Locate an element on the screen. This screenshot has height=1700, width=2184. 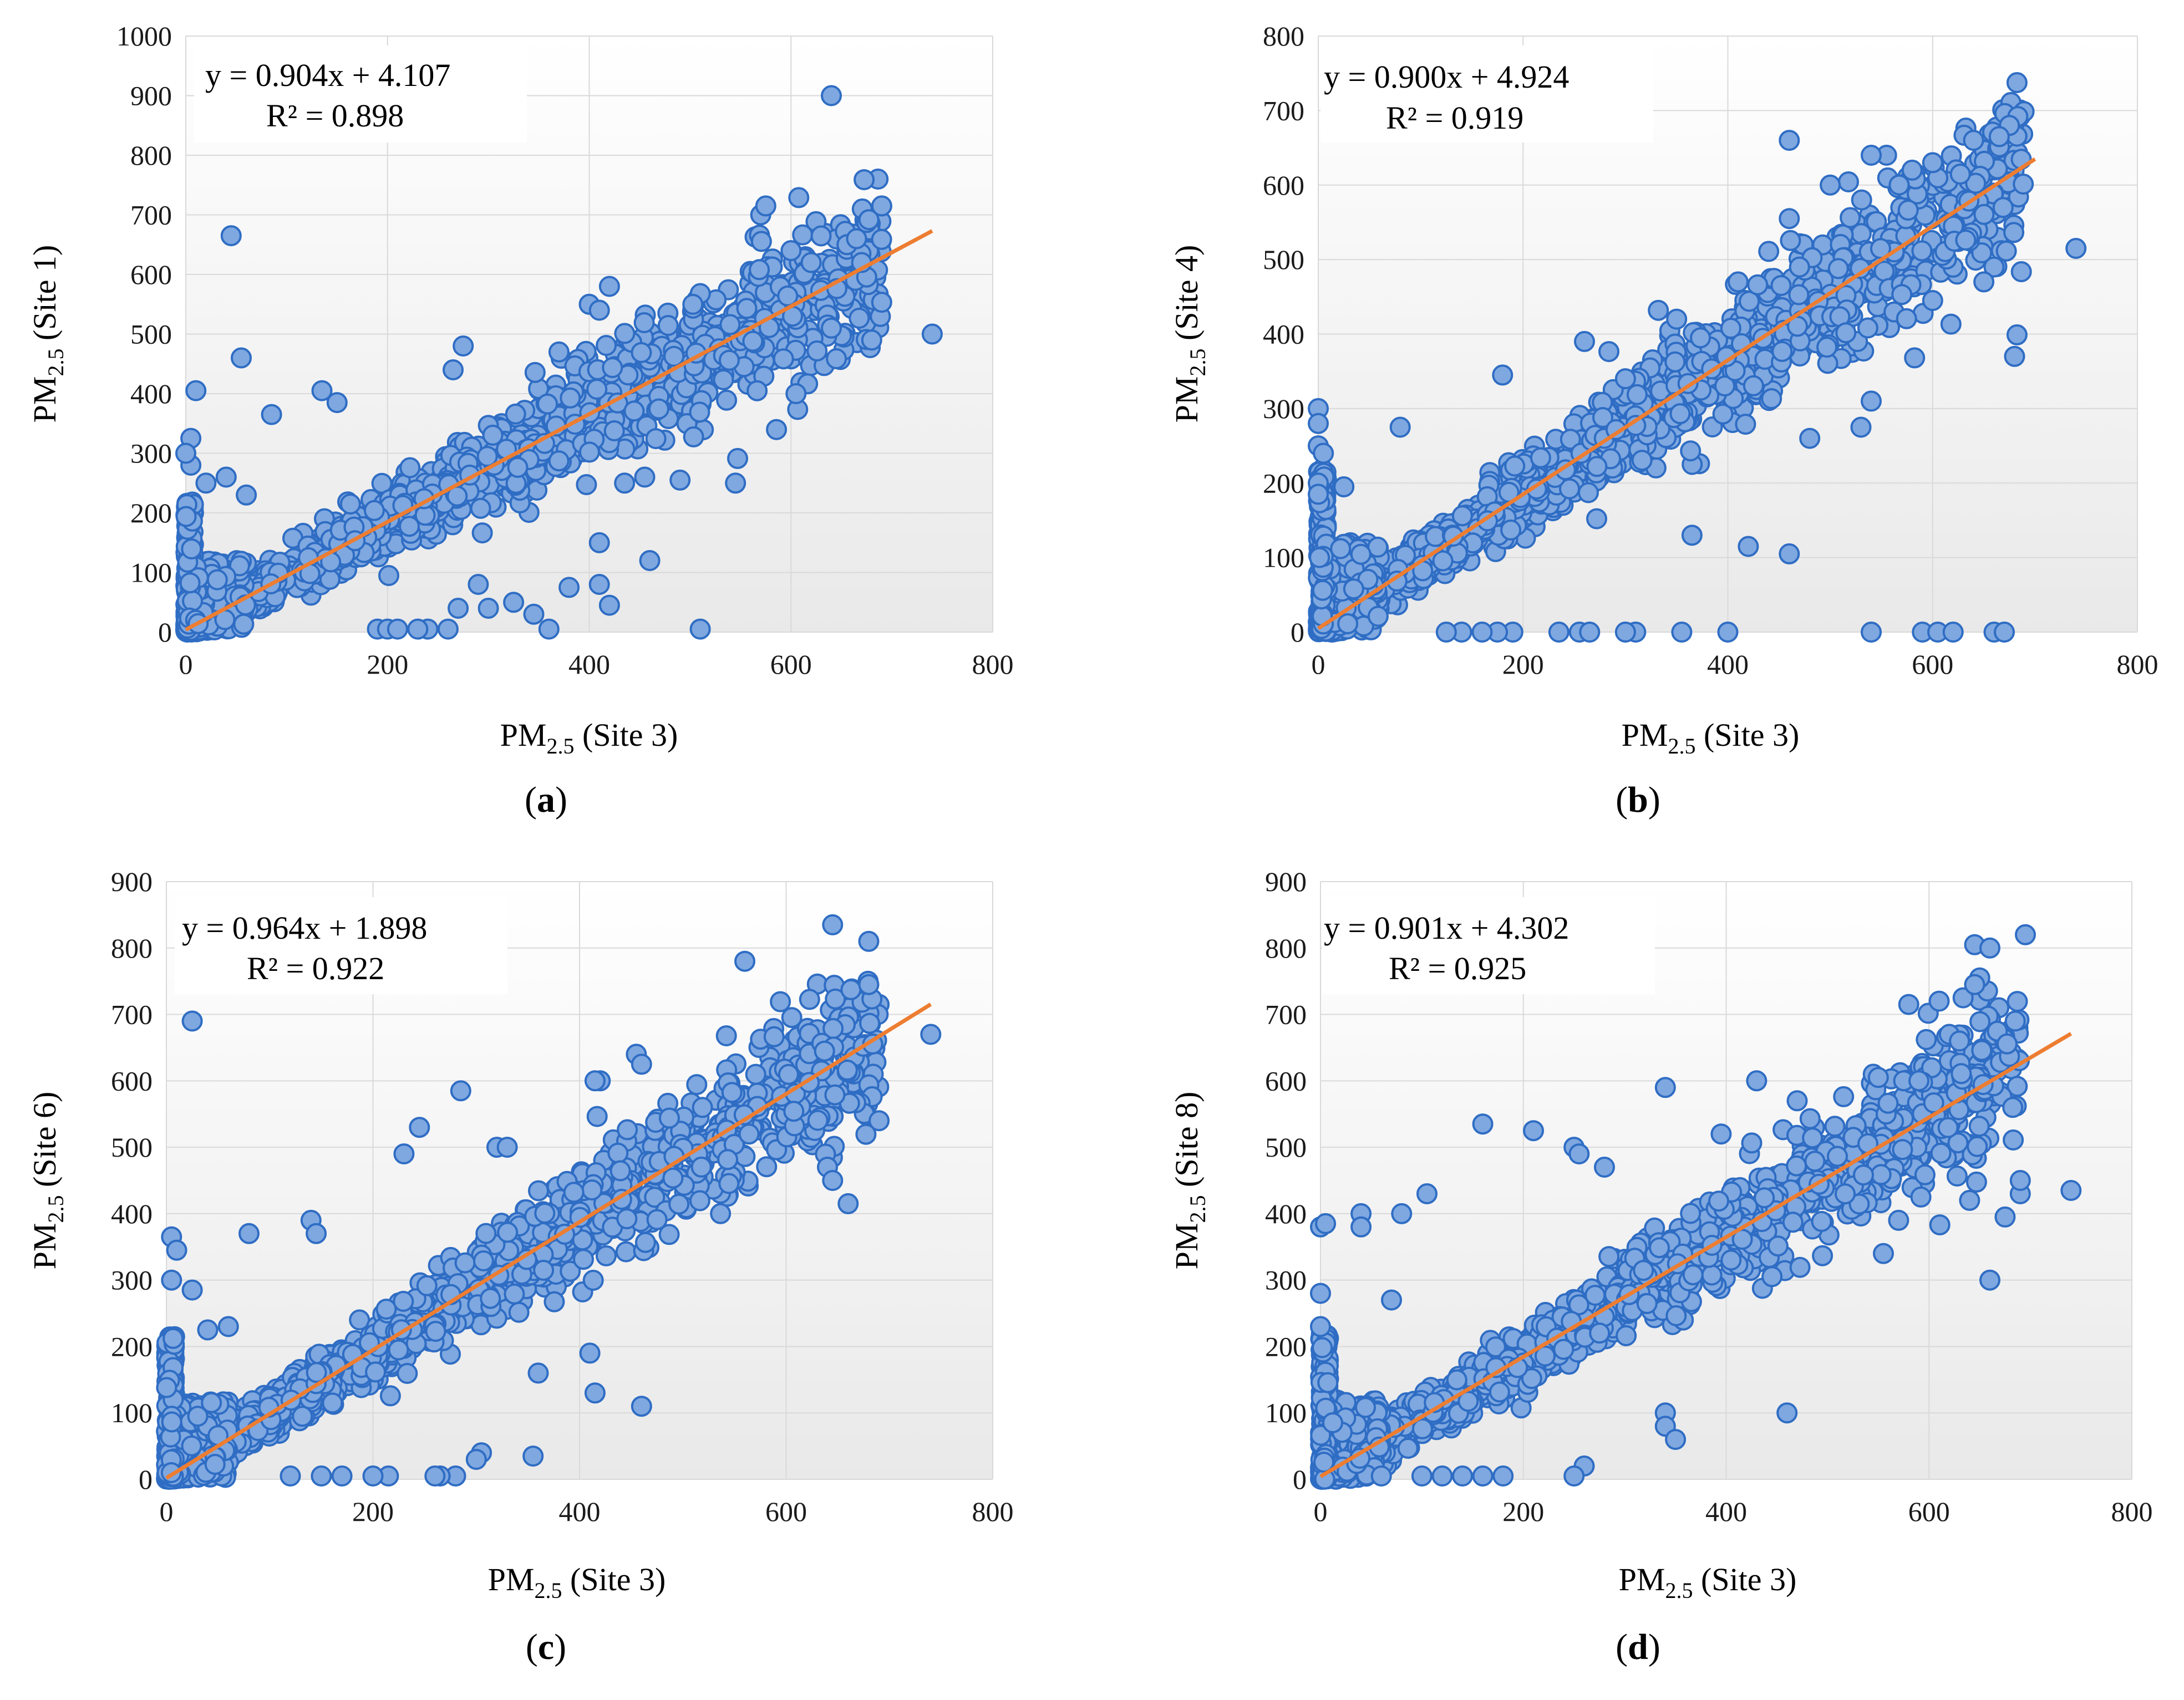
data-points is located at coordinates (1697, 357).